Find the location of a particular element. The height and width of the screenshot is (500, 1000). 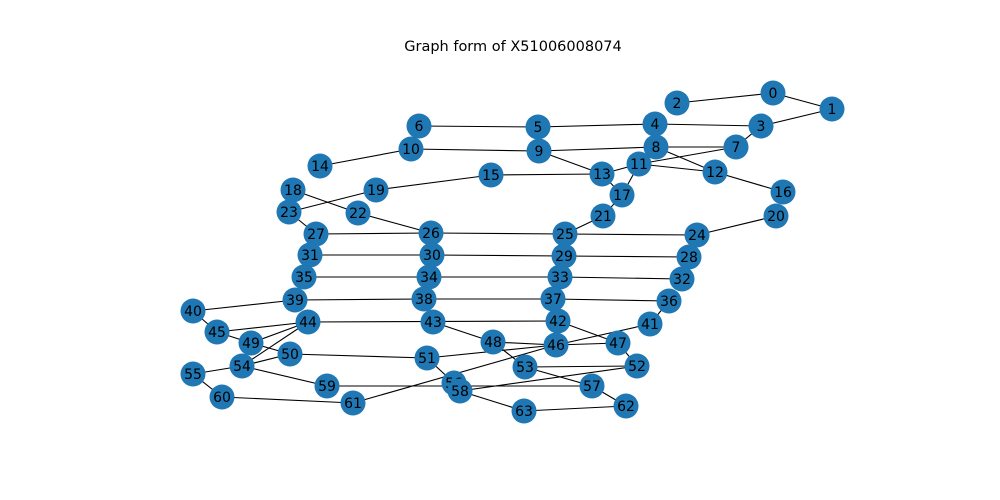

node-11: 11 is located at coordinates (639, 164).